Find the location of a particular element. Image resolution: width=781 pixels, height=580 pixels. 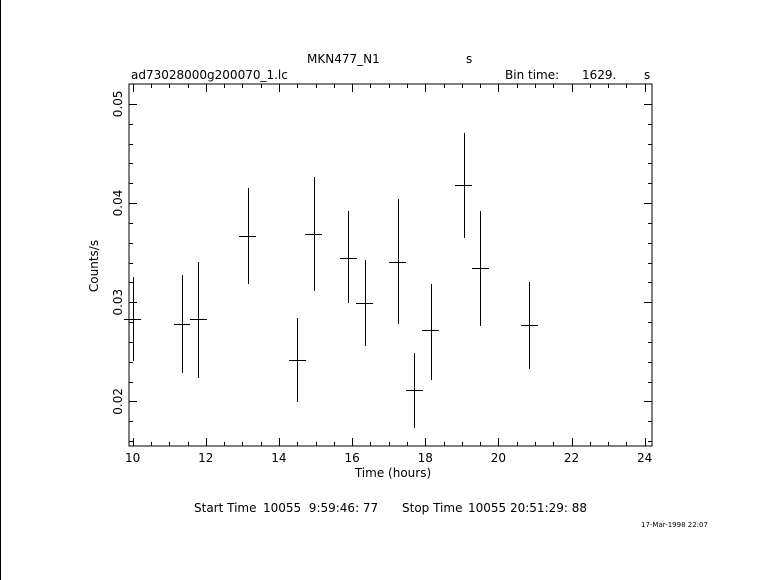

object-title: MKN477_N1 is located at coordinates (343, 59).